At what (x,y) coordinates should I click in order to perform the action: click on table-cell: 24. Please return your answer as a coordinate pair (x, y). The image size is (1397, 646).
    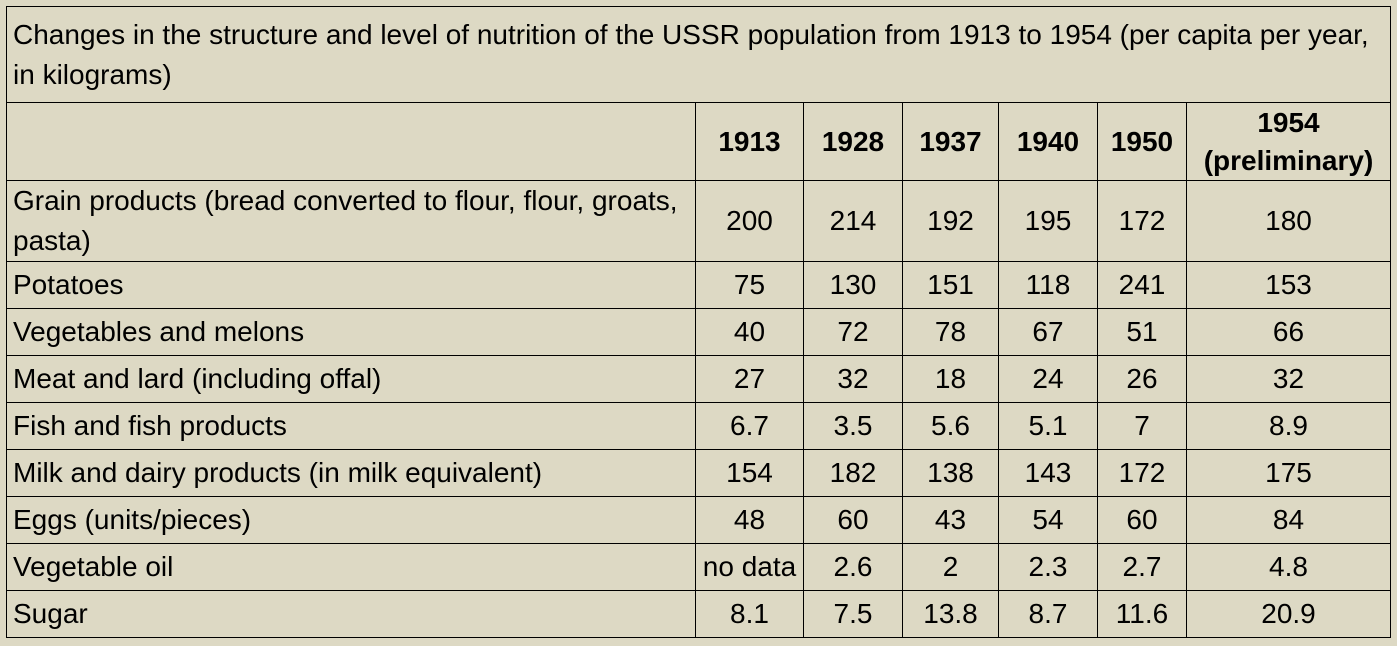
    Looking at the image, I should click on (1048, 379).